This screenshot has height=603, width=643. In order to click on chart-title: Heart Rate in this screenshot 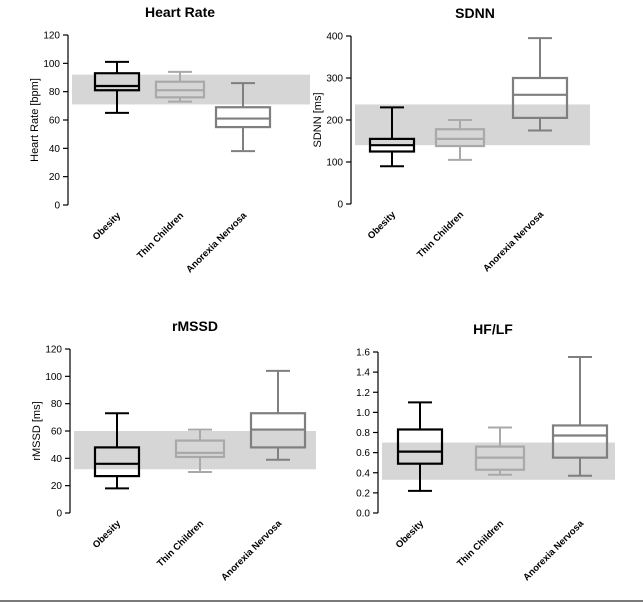, I will do `click(180, 12)`.